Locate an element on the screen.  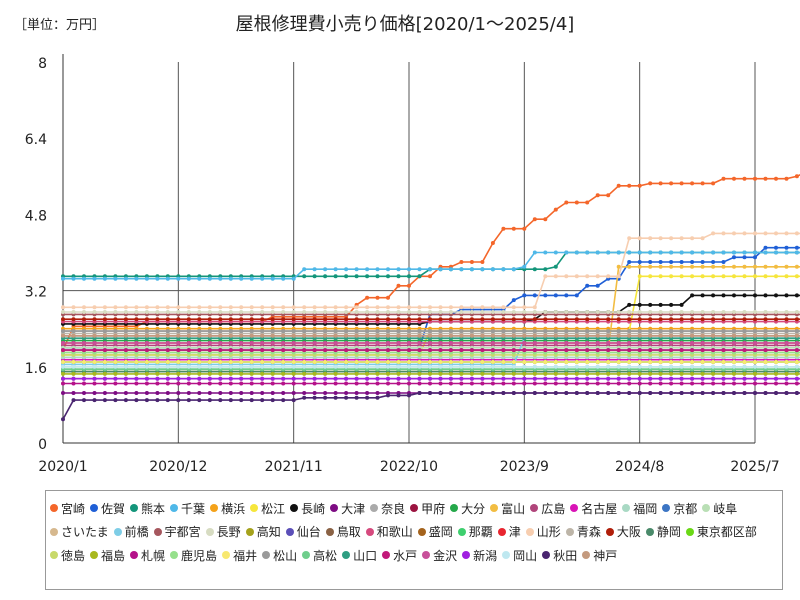
legend-item: 京都 is located at coordinates (679, 508).